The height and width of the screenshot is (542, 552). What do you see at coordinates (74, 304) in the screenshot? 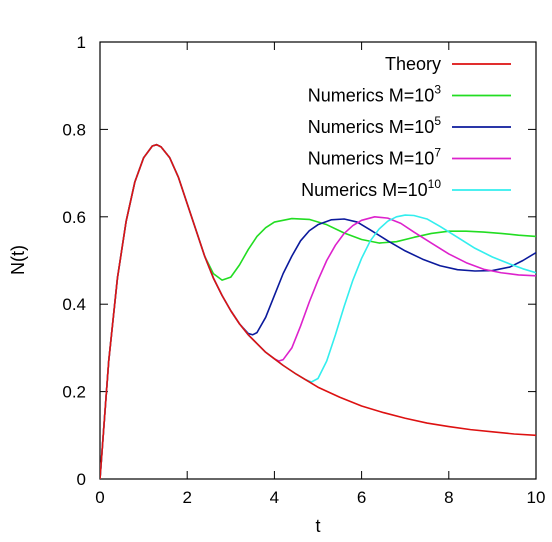
I see `y-tick-label: 0.4` at bounding box center [74, 304].